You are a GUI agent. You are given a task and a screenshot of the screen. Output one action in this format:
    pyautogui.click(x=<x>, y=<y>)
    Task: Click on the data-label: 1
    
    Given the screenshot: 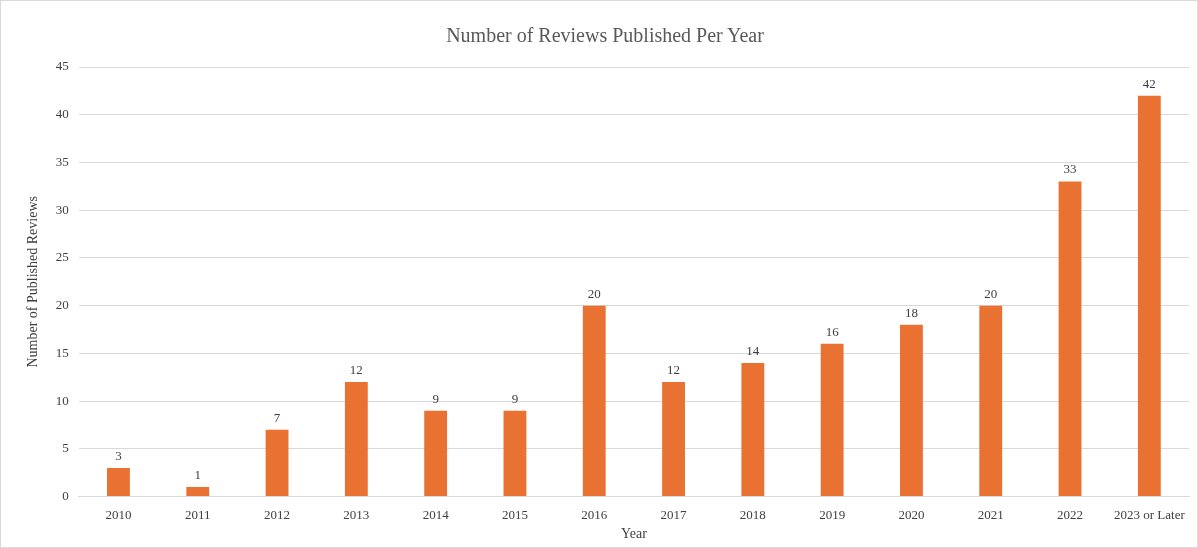 What is the action you would take?
    pyautogui.click(x=197, y=474)
    